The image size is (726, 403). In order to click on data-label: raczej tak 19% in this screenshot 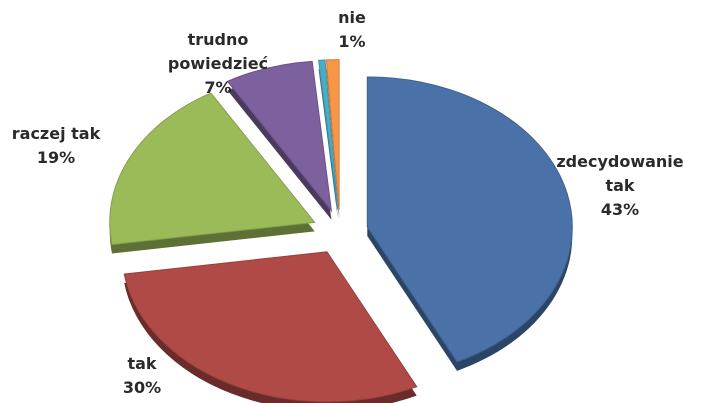, I will do `click(58, 146)`.